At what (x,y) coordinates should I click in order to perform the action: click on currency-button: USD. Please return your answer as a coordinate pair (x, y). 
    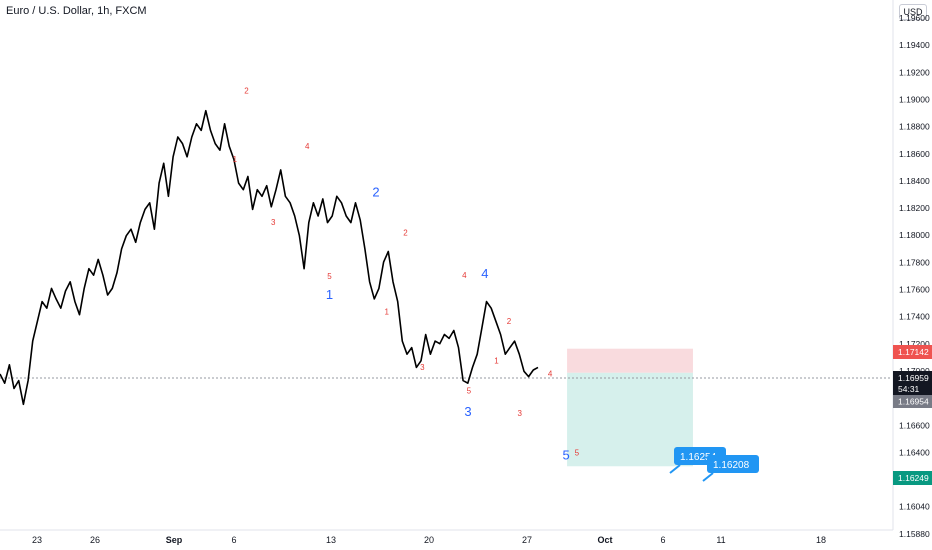
    Looking at the image, I should click on (913, 12).